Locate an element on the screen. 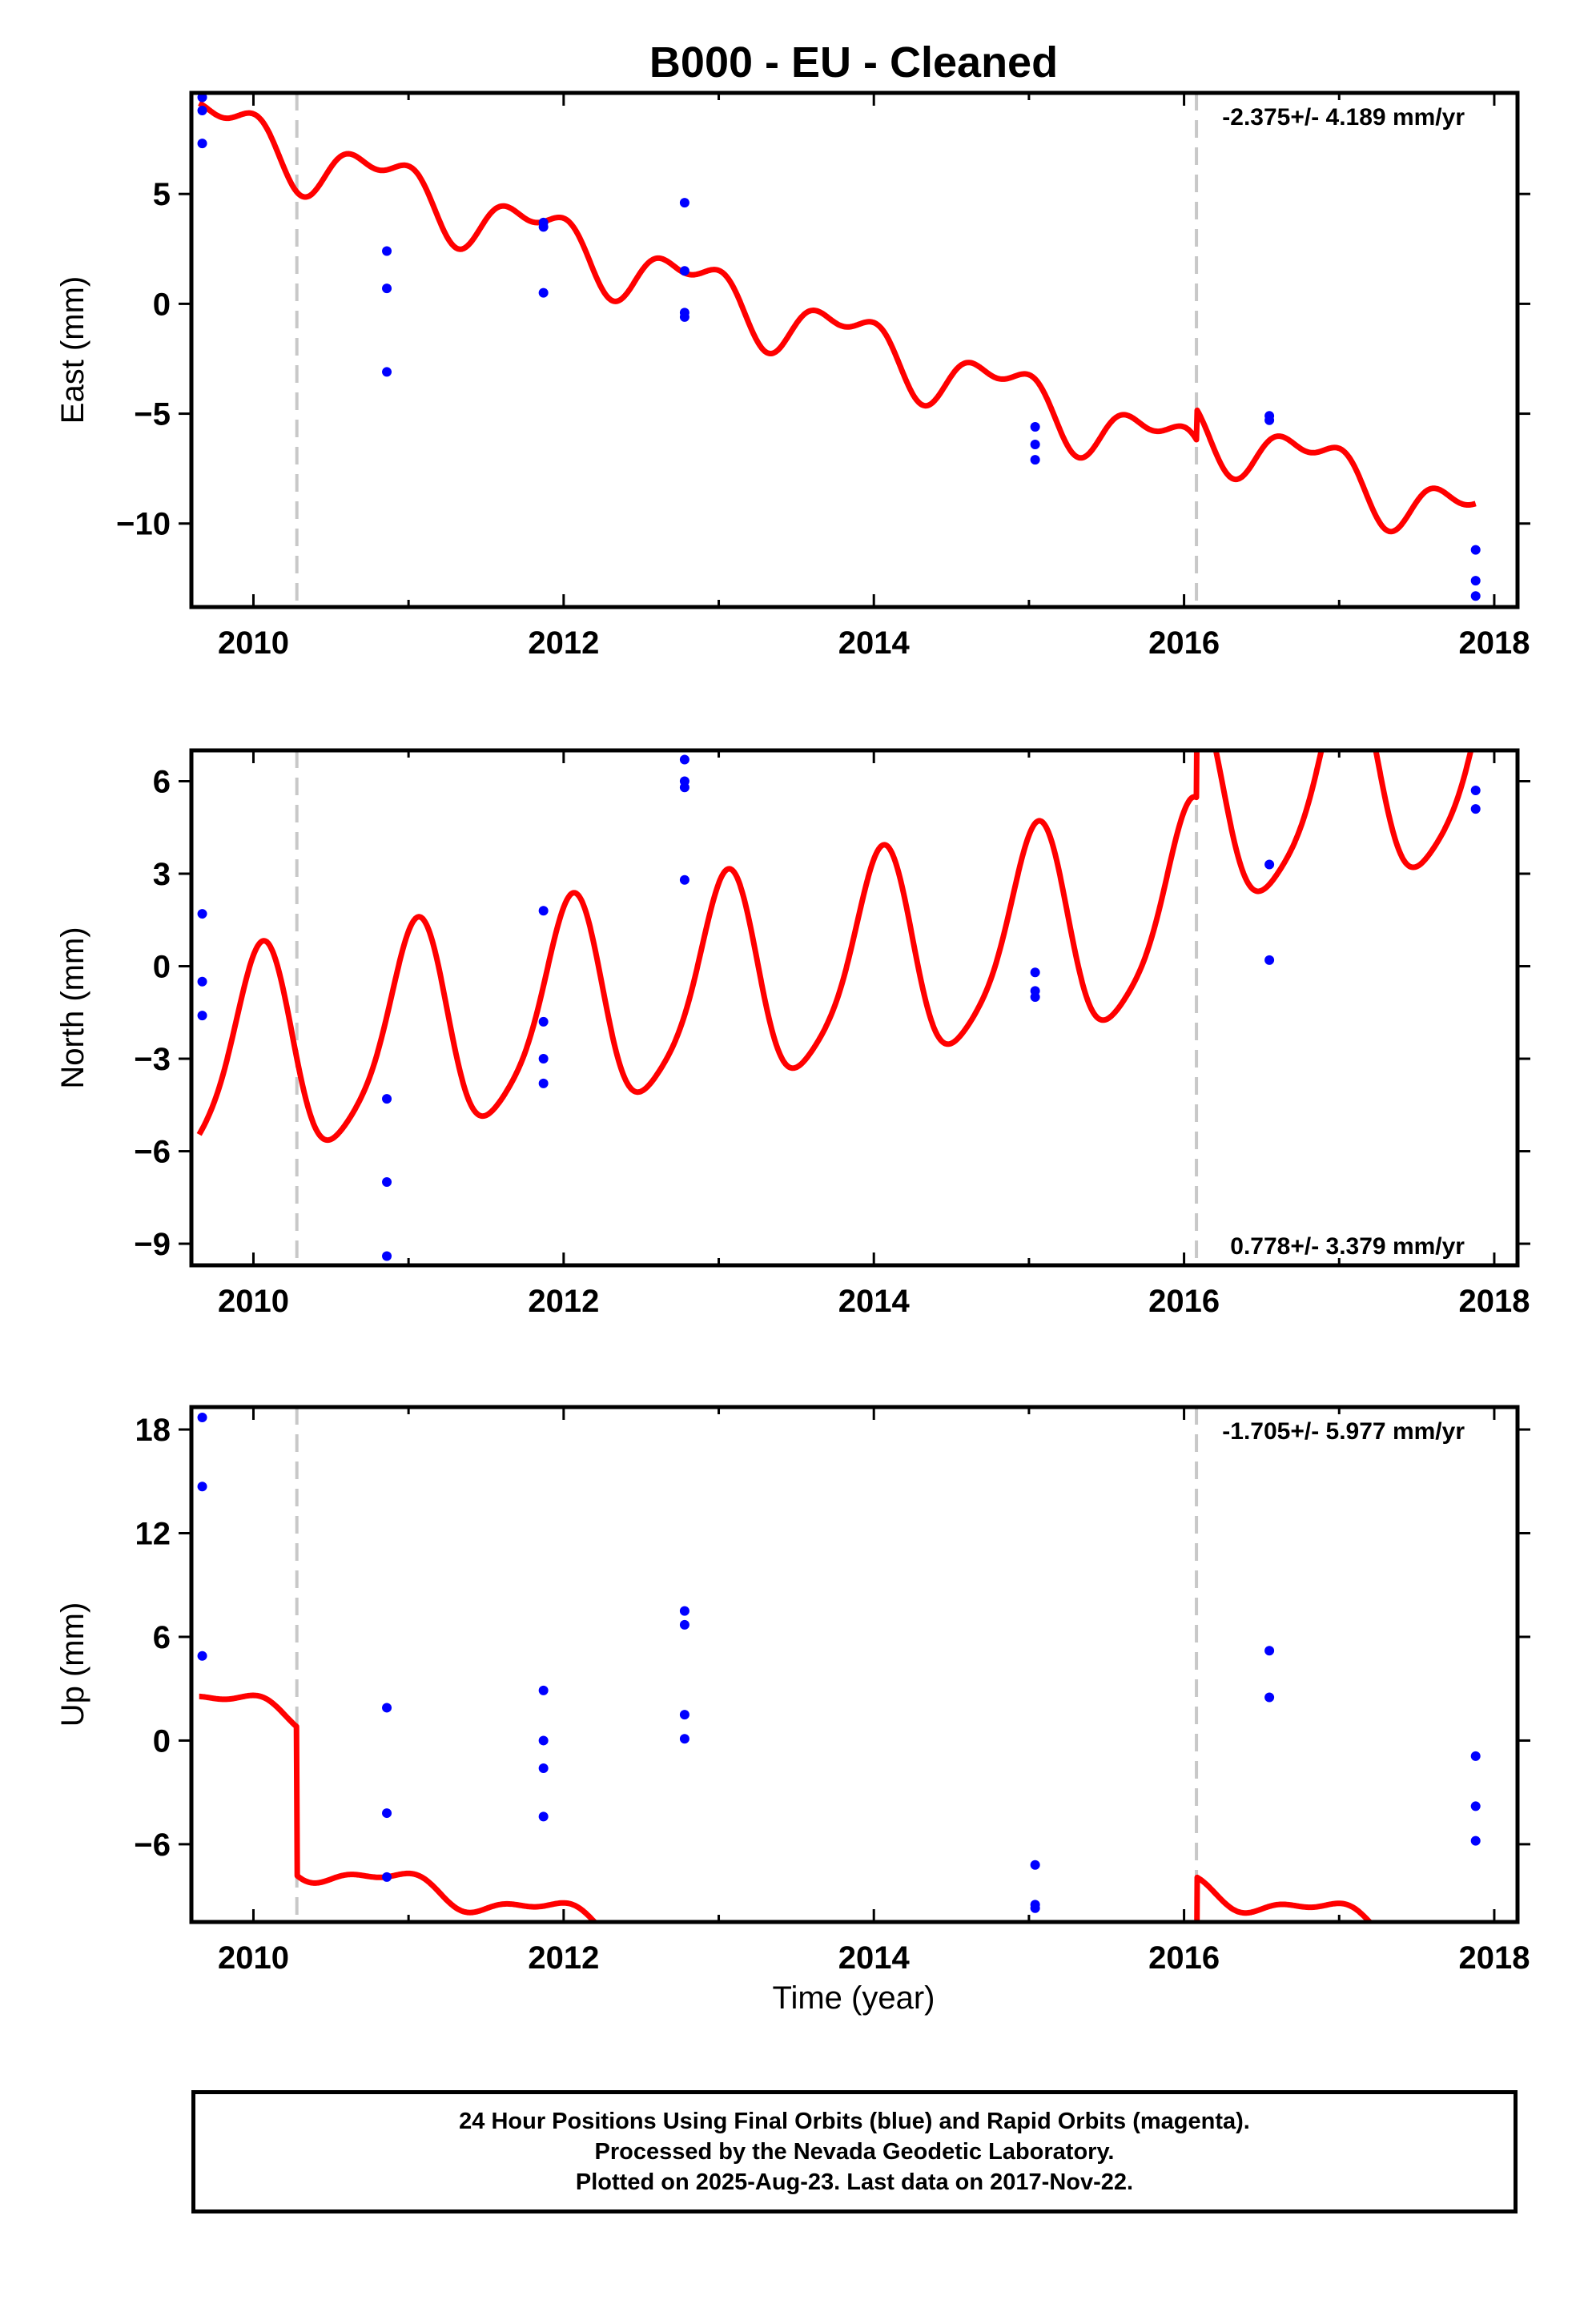  north-y-tick-label: −3 is located at coordinates (152, 1059).